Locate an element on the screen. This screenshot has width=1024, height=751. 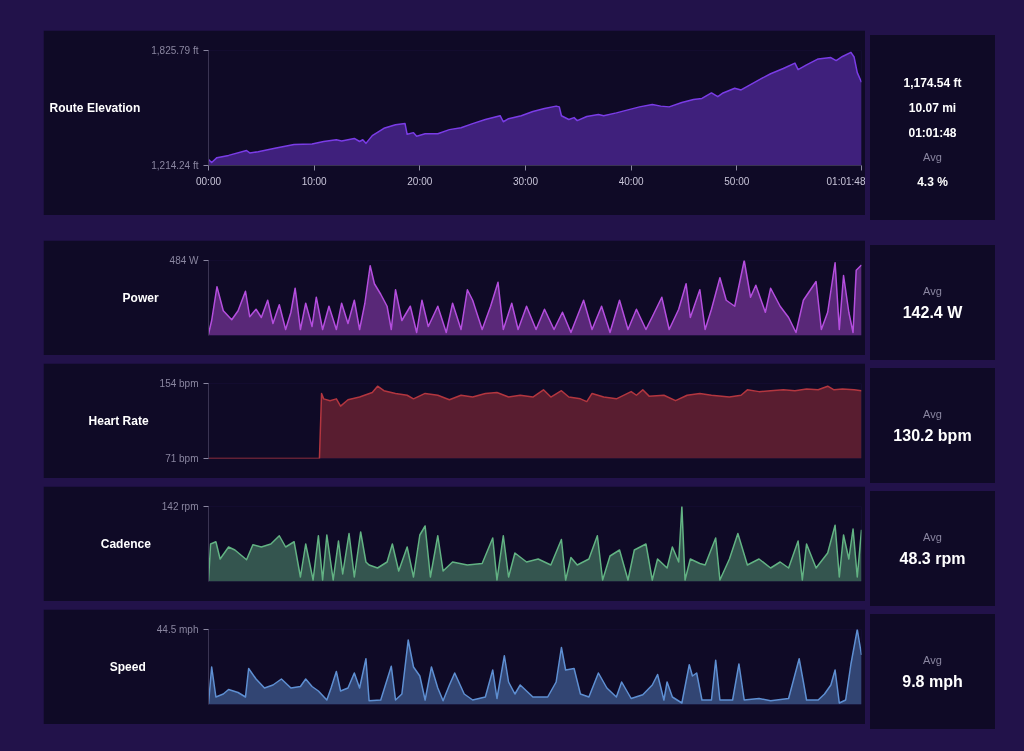
text: Power is located at coordinates (140, 298).